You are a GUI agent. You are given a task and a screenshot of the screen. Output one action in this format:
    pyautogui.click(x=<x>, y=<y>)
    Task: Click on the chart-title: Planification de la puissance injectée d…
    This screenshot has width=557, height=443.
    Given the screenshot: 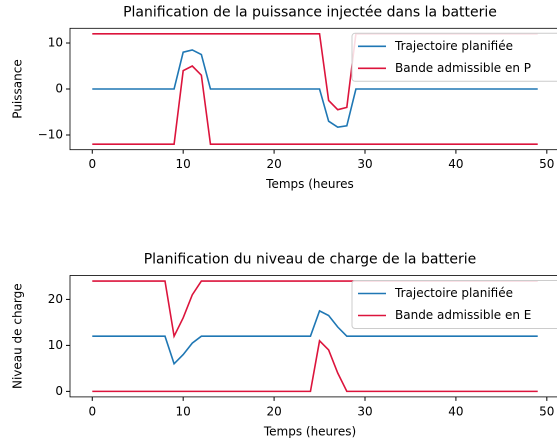 What is the action you would take?
    pyautogui.click(x=310, y=12)
    